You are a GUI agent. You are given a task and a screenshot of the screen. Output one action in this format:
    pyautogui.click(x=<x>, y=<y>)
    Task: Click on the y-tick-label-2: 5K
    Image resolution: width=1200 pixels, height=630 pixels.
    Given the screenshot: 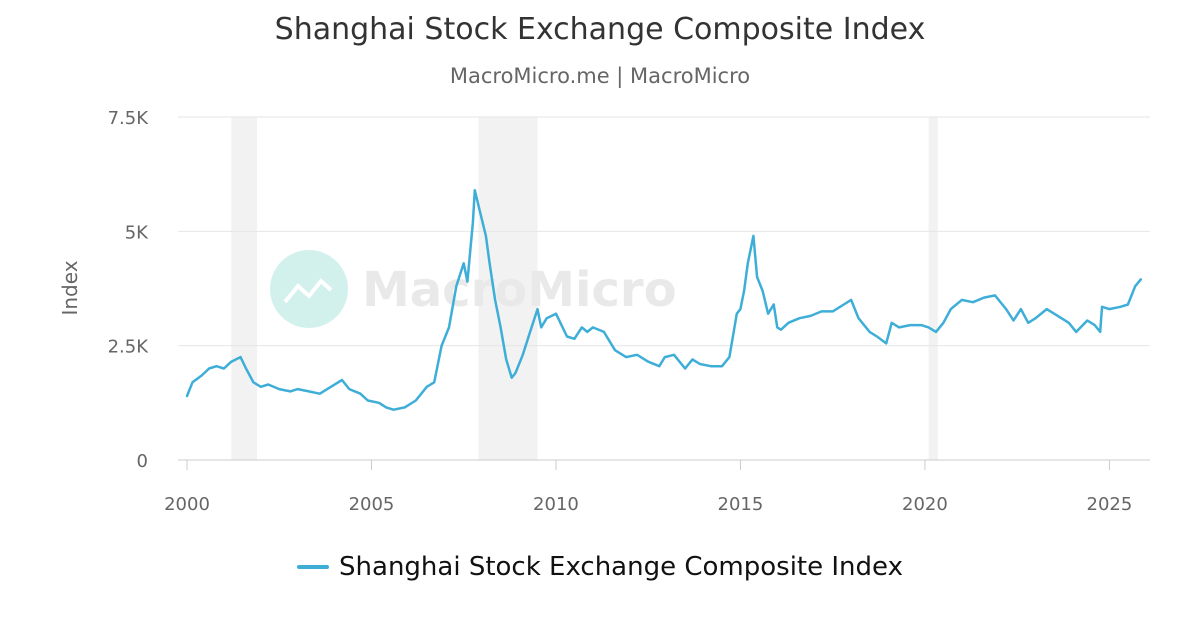 What is the action you would take?
    pyautogui.click(x=137, y=232)
    